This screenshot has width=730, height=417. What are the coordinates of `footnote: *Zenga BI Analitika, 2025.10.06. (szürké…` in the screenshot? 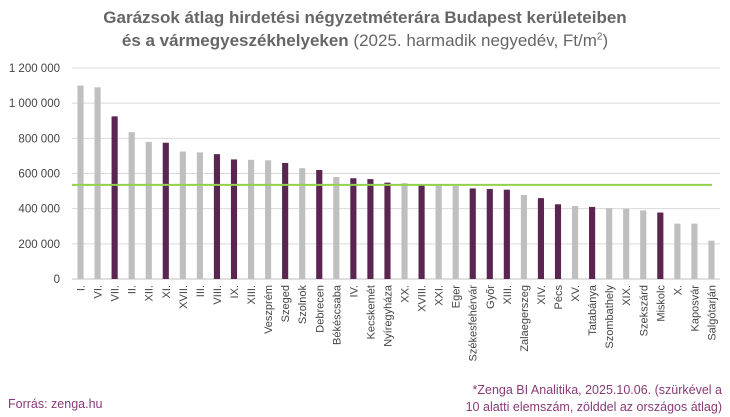 It's located at (594, 399).